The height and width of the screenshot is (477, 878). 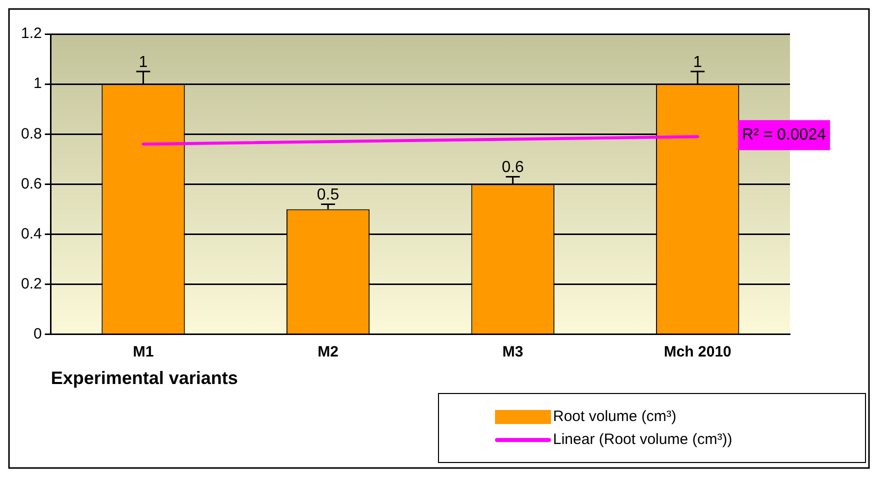 I want to click on x-tick-label: M1, so click(x=143, y=352).